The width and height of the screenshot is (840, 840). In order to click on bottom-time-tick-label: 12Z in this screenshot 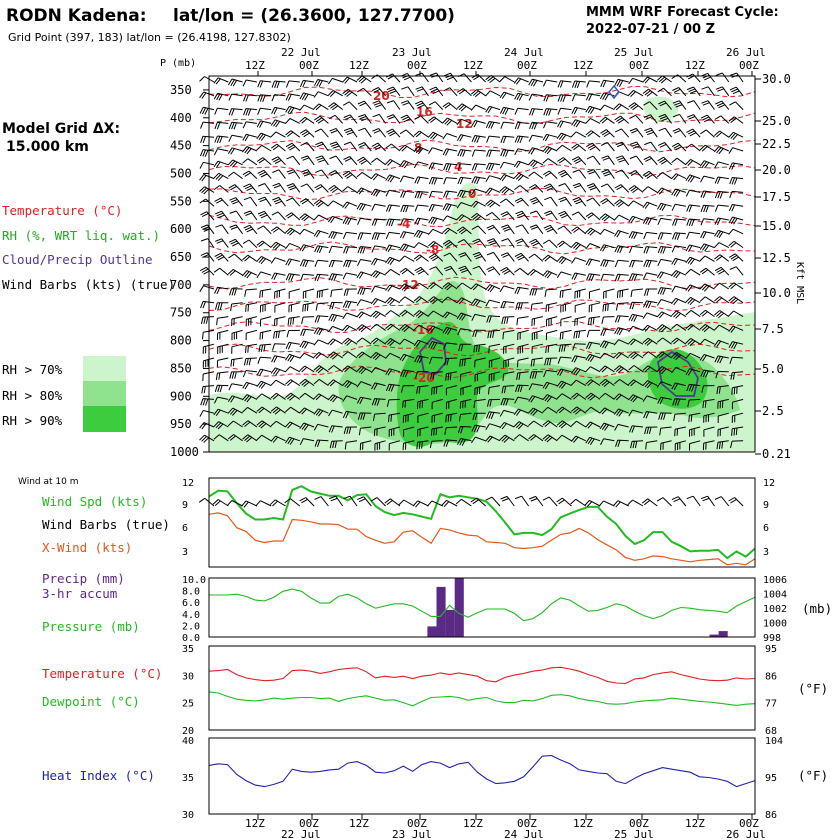, I will do `click(583, 823)`.